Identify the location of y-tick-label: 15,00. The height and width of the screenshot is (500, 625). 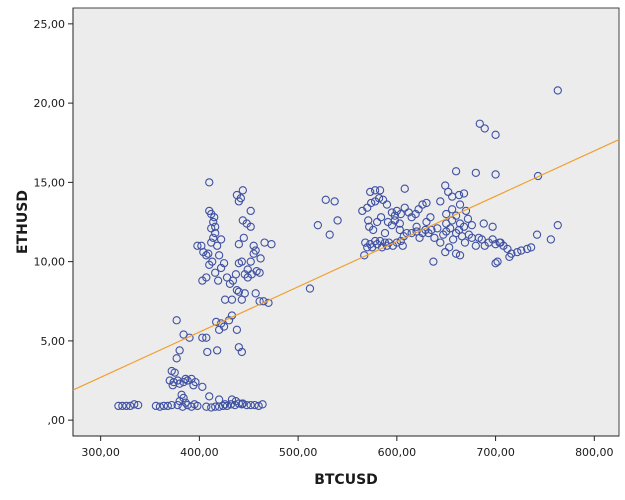
(50, 182).